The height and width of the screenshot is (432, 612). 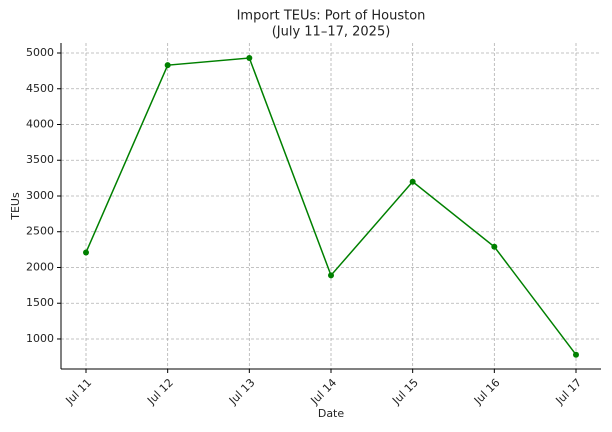 I want to click on x-tick-label: Jul 11, so click(x=79, y=392).